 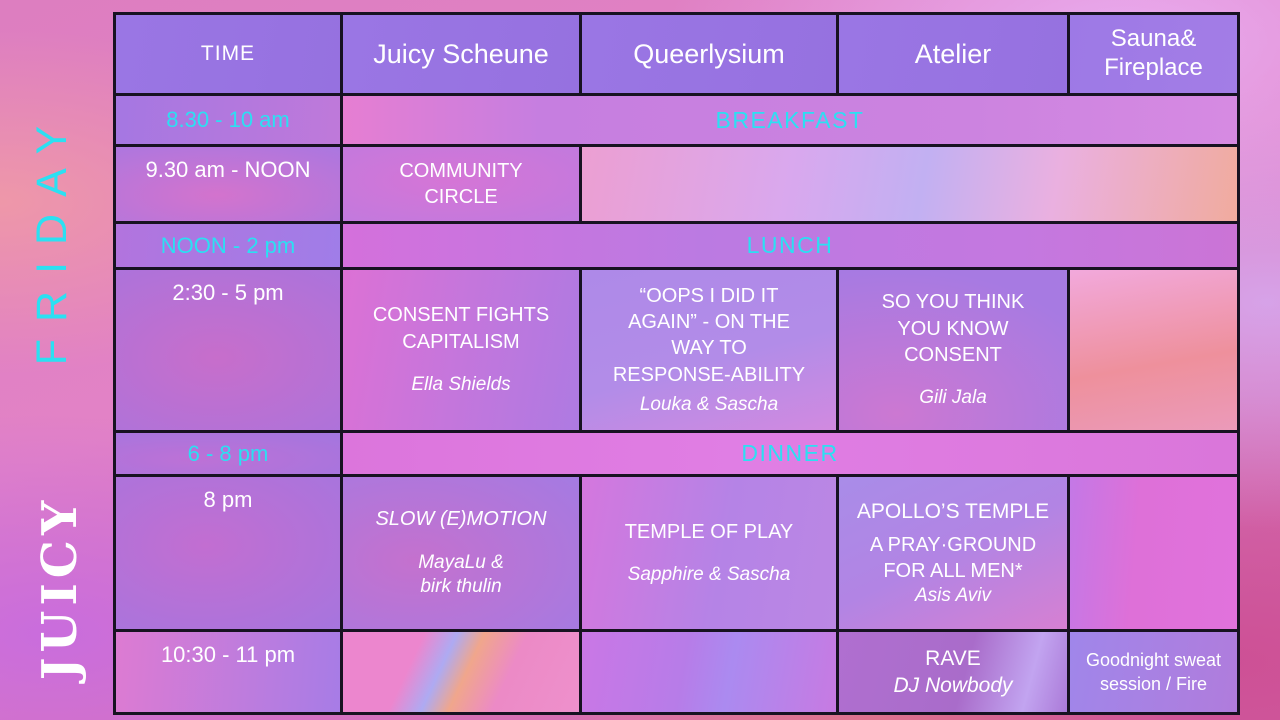 I want to click on event-cell-community-circle: COMMUNITY CIRCLE, so click(x=461, y=184).